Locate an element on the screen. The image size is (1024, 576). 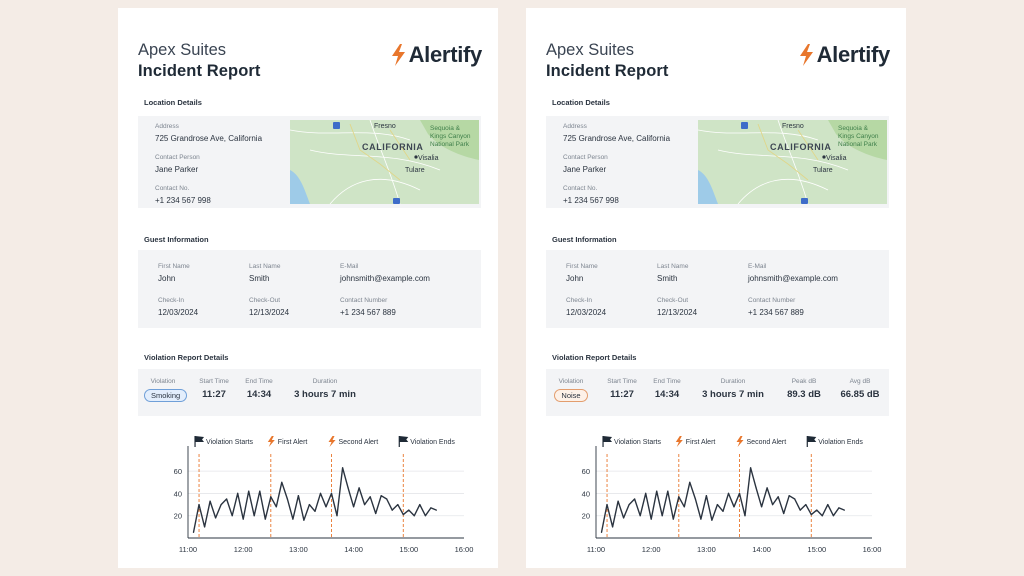
map-park-line-2: Kings Canyon is located at coordinates (450, 136).